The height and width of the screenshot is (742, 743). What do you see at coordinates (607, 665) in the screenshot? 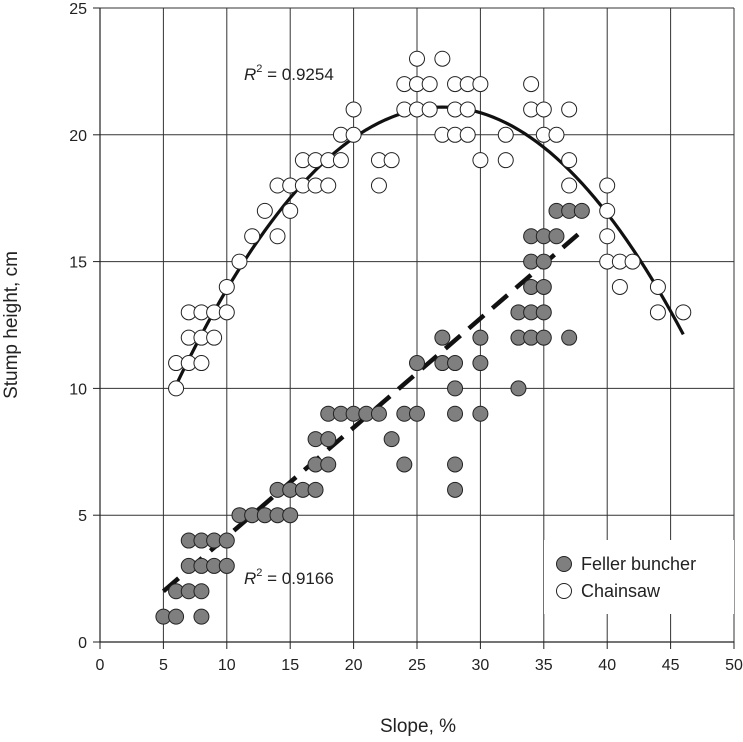
I see `x-tick-label: 40` at bounding box center [607, 665].